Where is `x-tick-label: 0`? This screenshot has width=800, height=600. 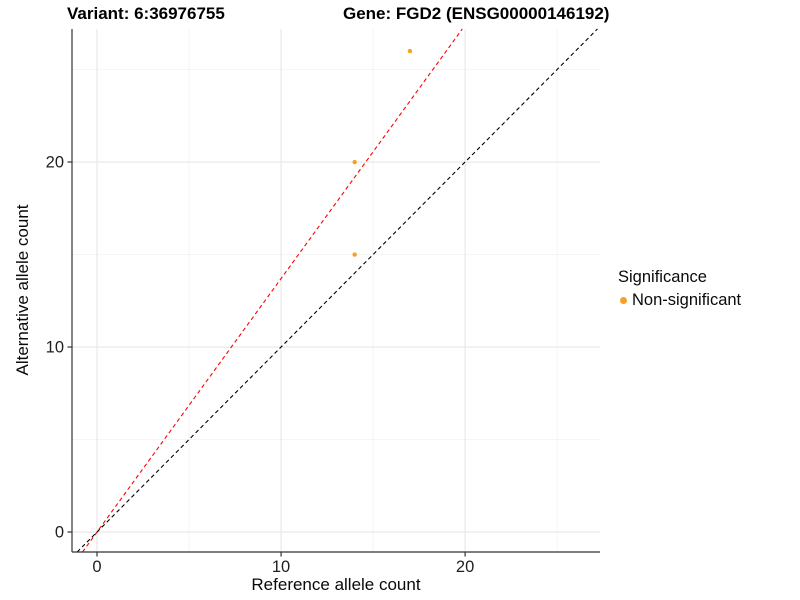 x-tick-label: 0 is located at coordinates (96, 567).